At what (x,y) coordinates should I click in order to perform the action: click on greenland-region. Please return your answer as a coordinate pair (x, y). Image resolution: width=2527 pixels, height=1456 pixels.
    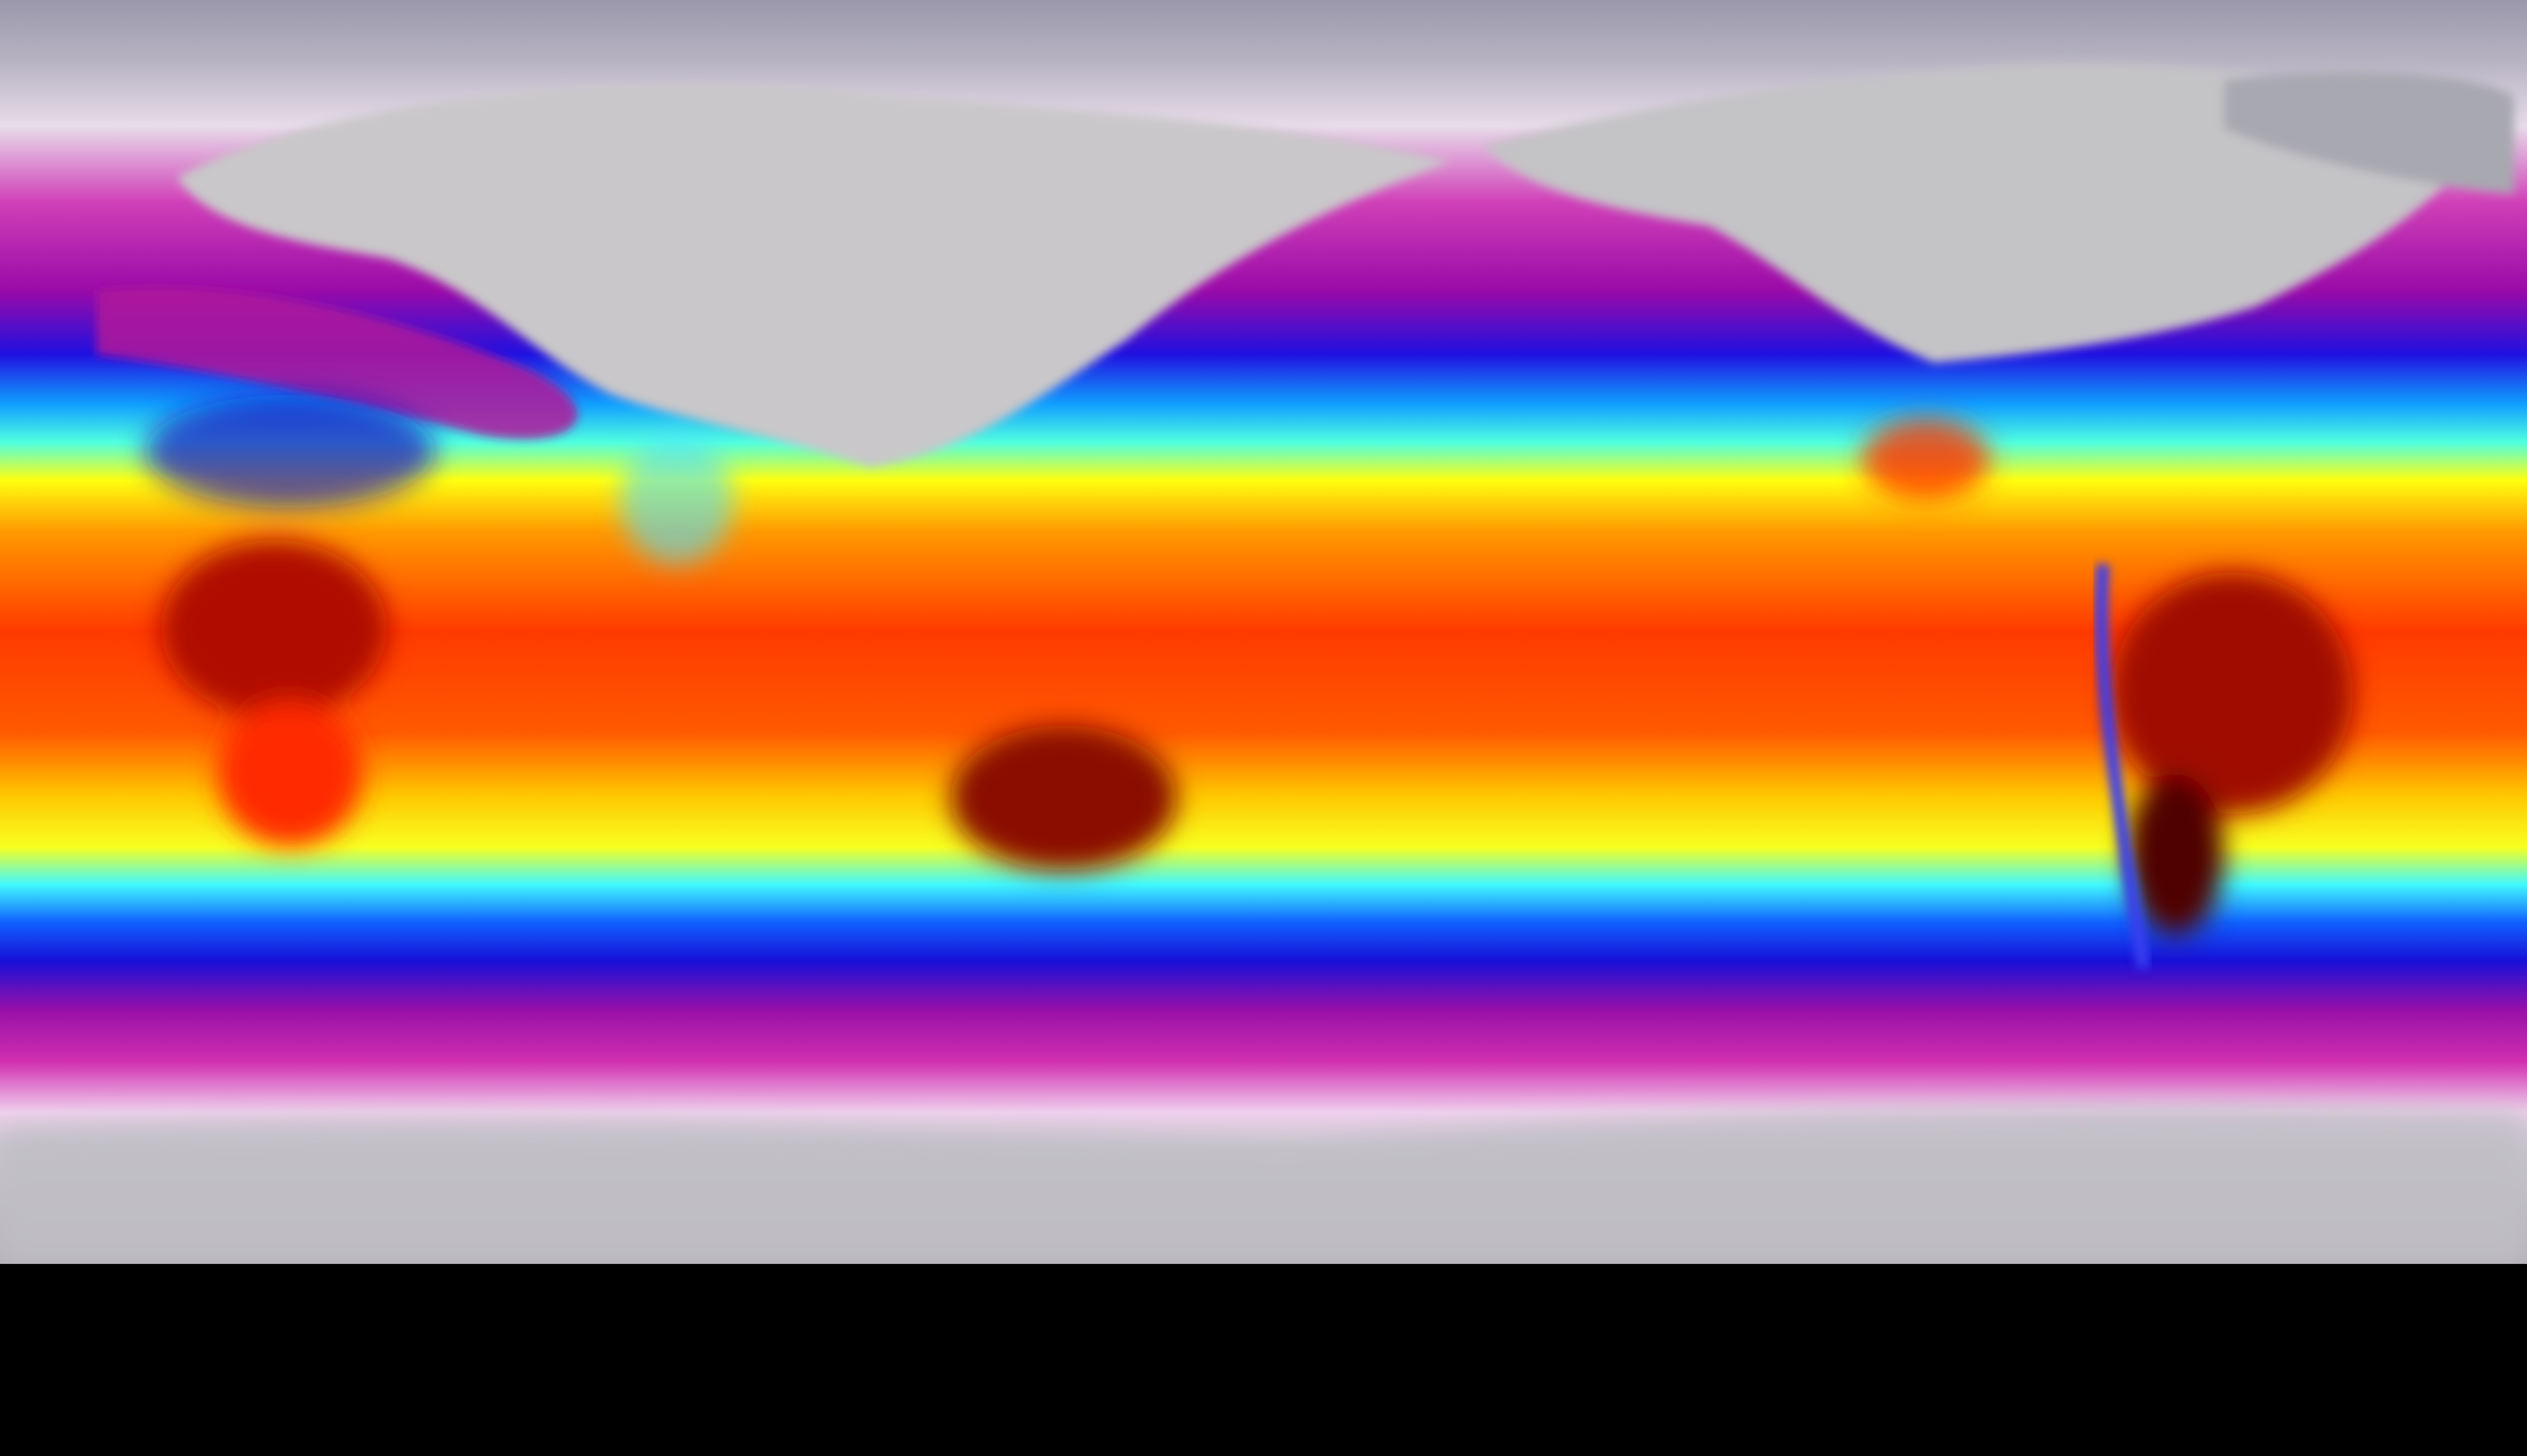
    Looking at the image, I should click on (2369, 133).